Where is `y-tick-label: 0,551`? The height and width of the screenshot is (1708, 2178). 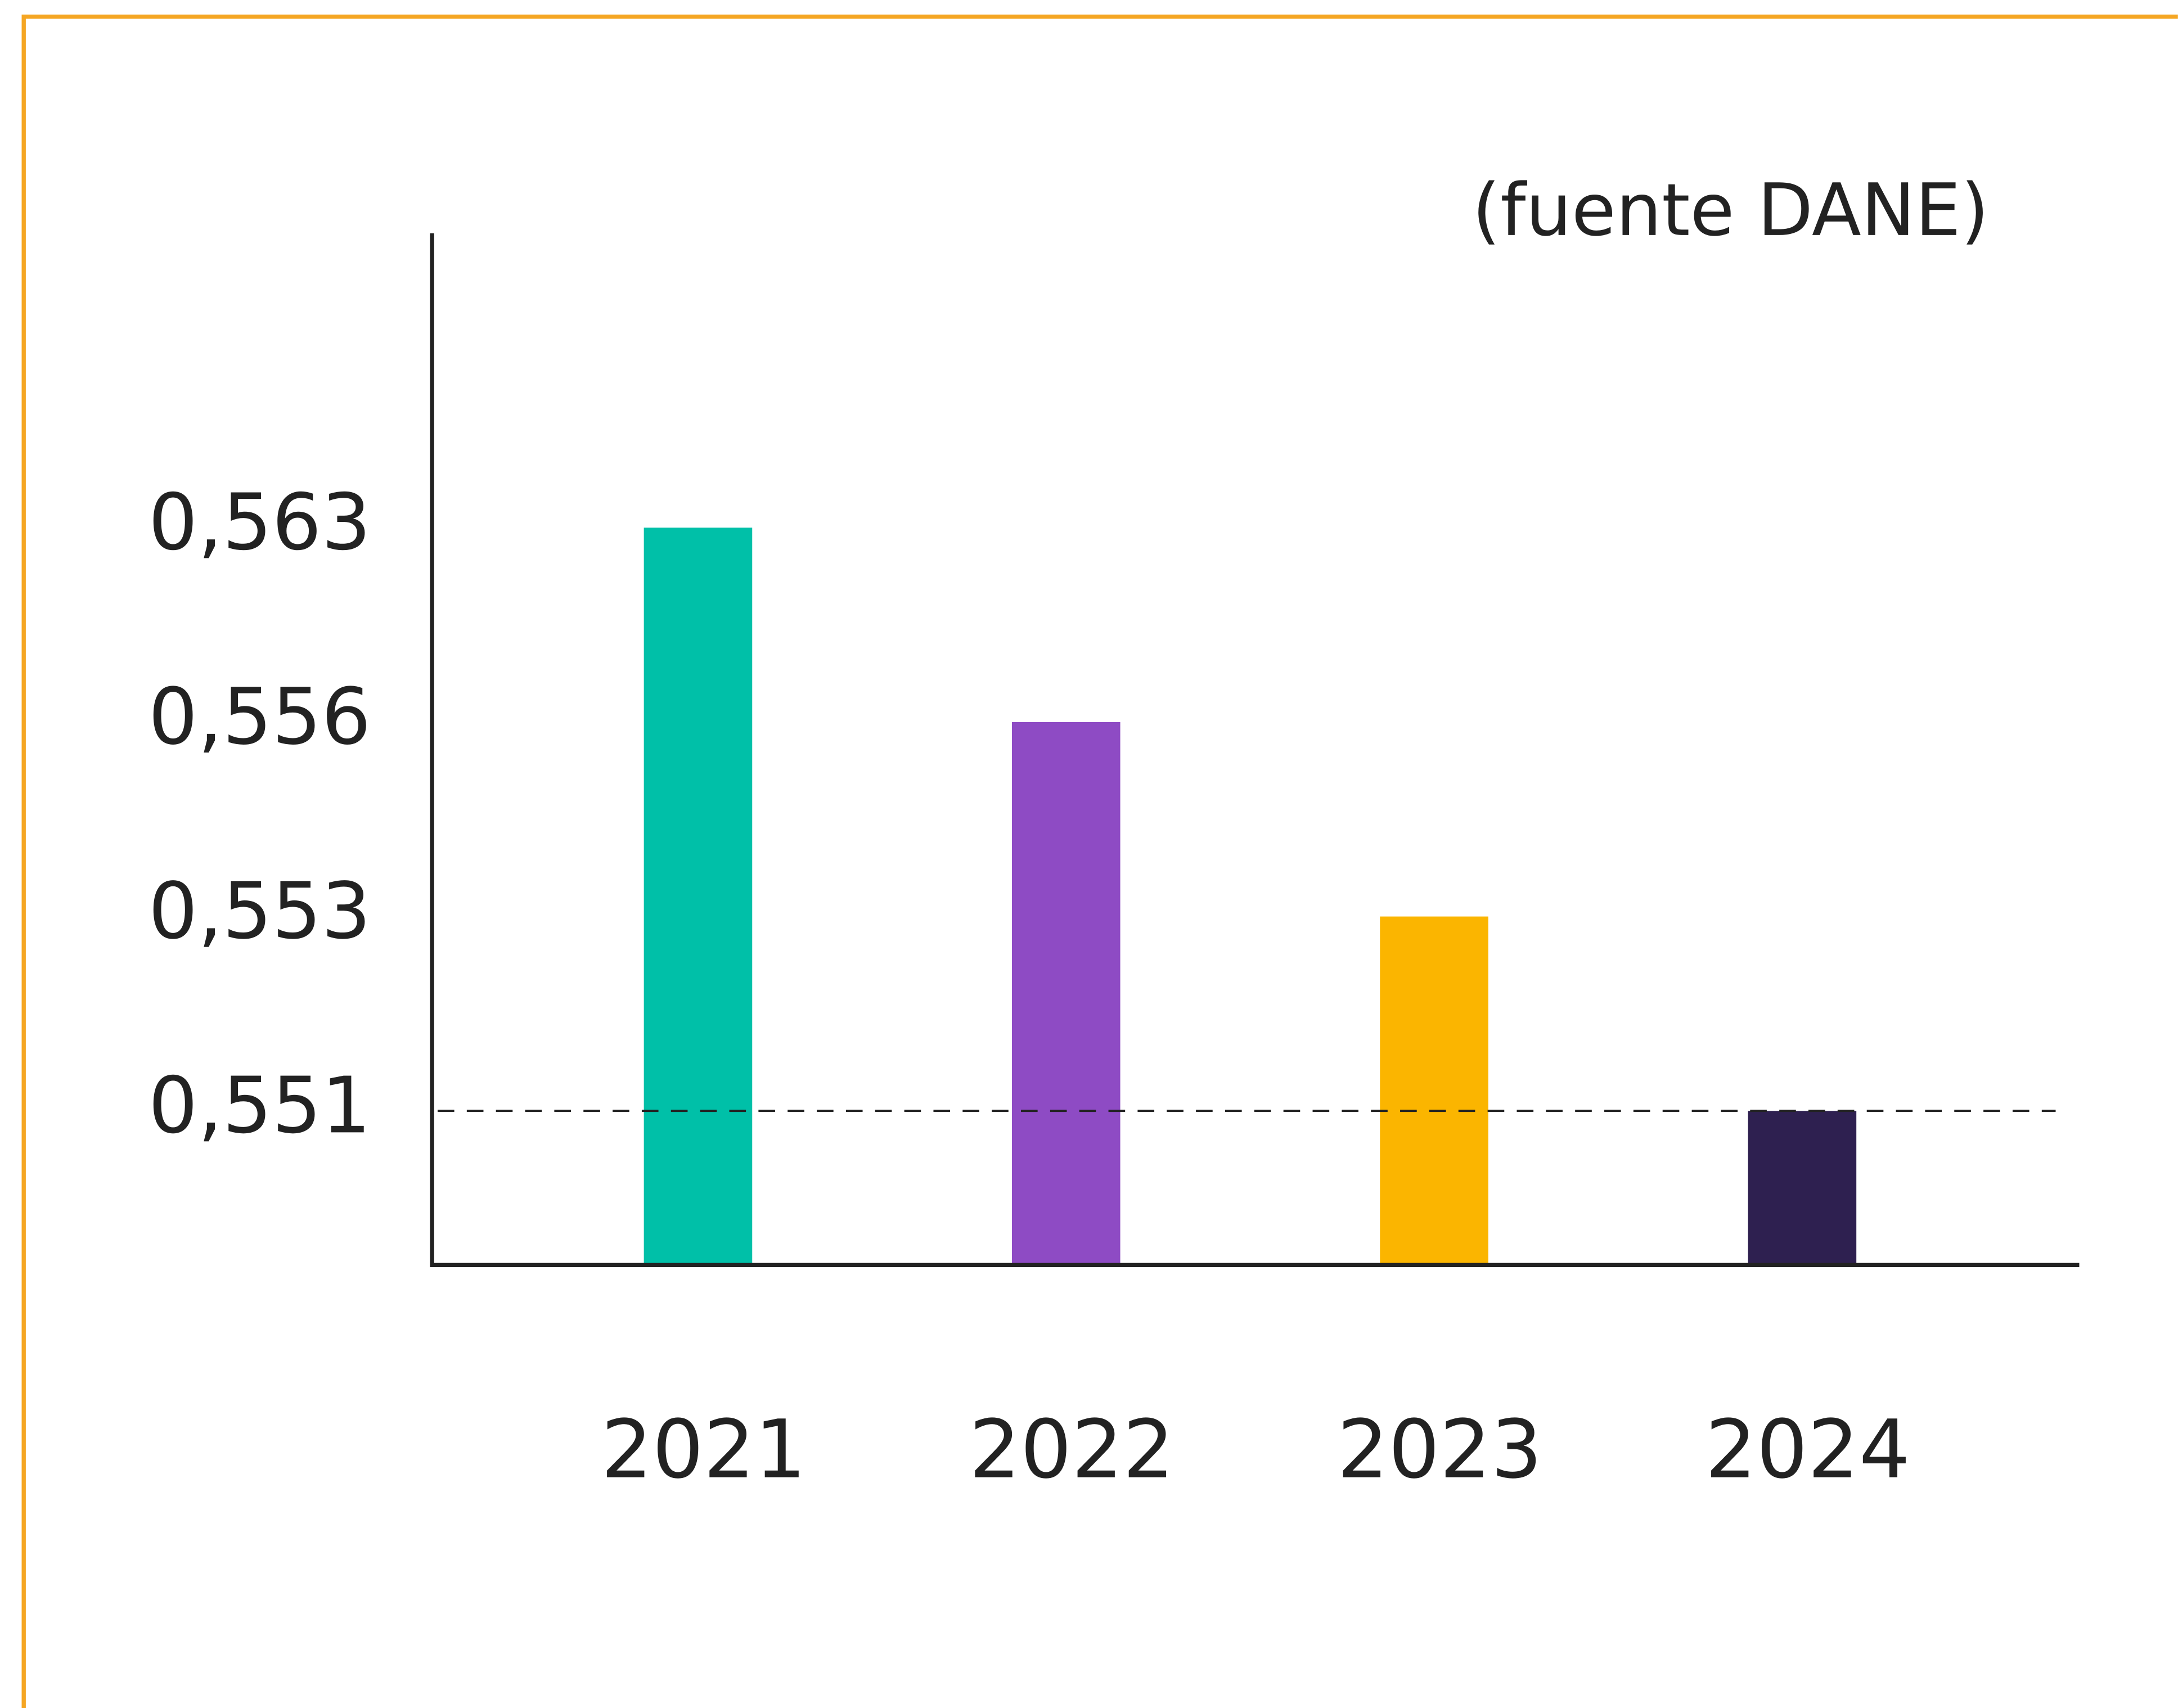
y-tick-label: 0,551 is located at coordinates (259, 1106).